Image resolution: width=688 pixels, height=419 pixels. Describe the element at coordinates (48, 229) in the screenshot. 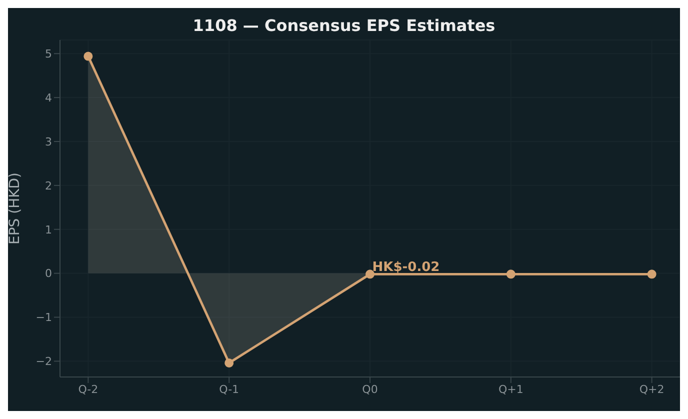

I see `y-tick-label: 1` at that location.